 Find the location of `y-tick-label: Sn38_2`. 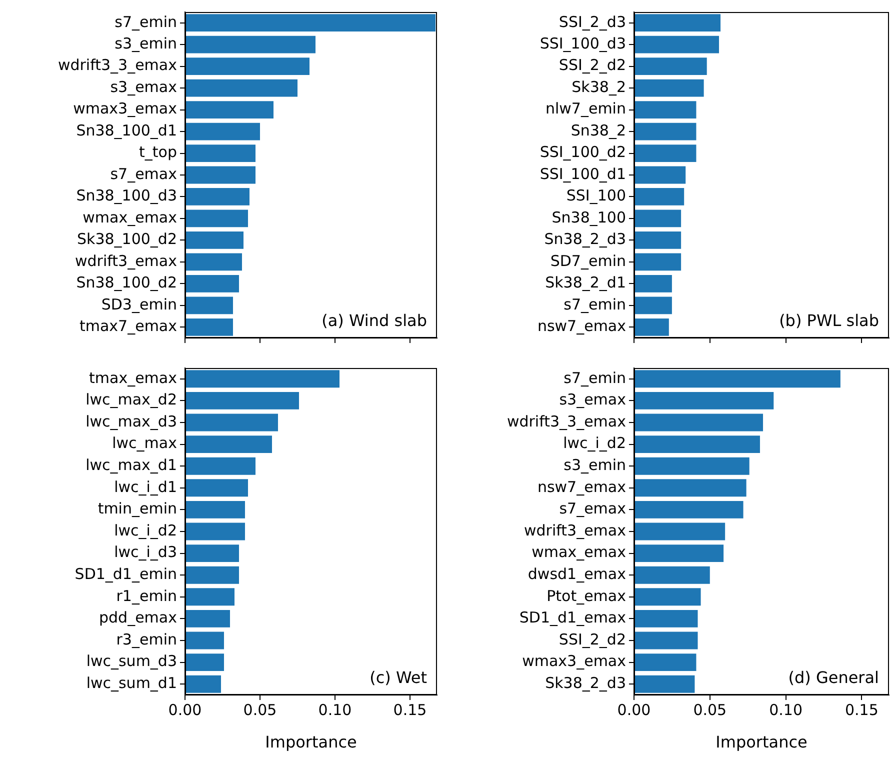

y-tick-label: Sn38_2 is located at coordinates (598, 130).